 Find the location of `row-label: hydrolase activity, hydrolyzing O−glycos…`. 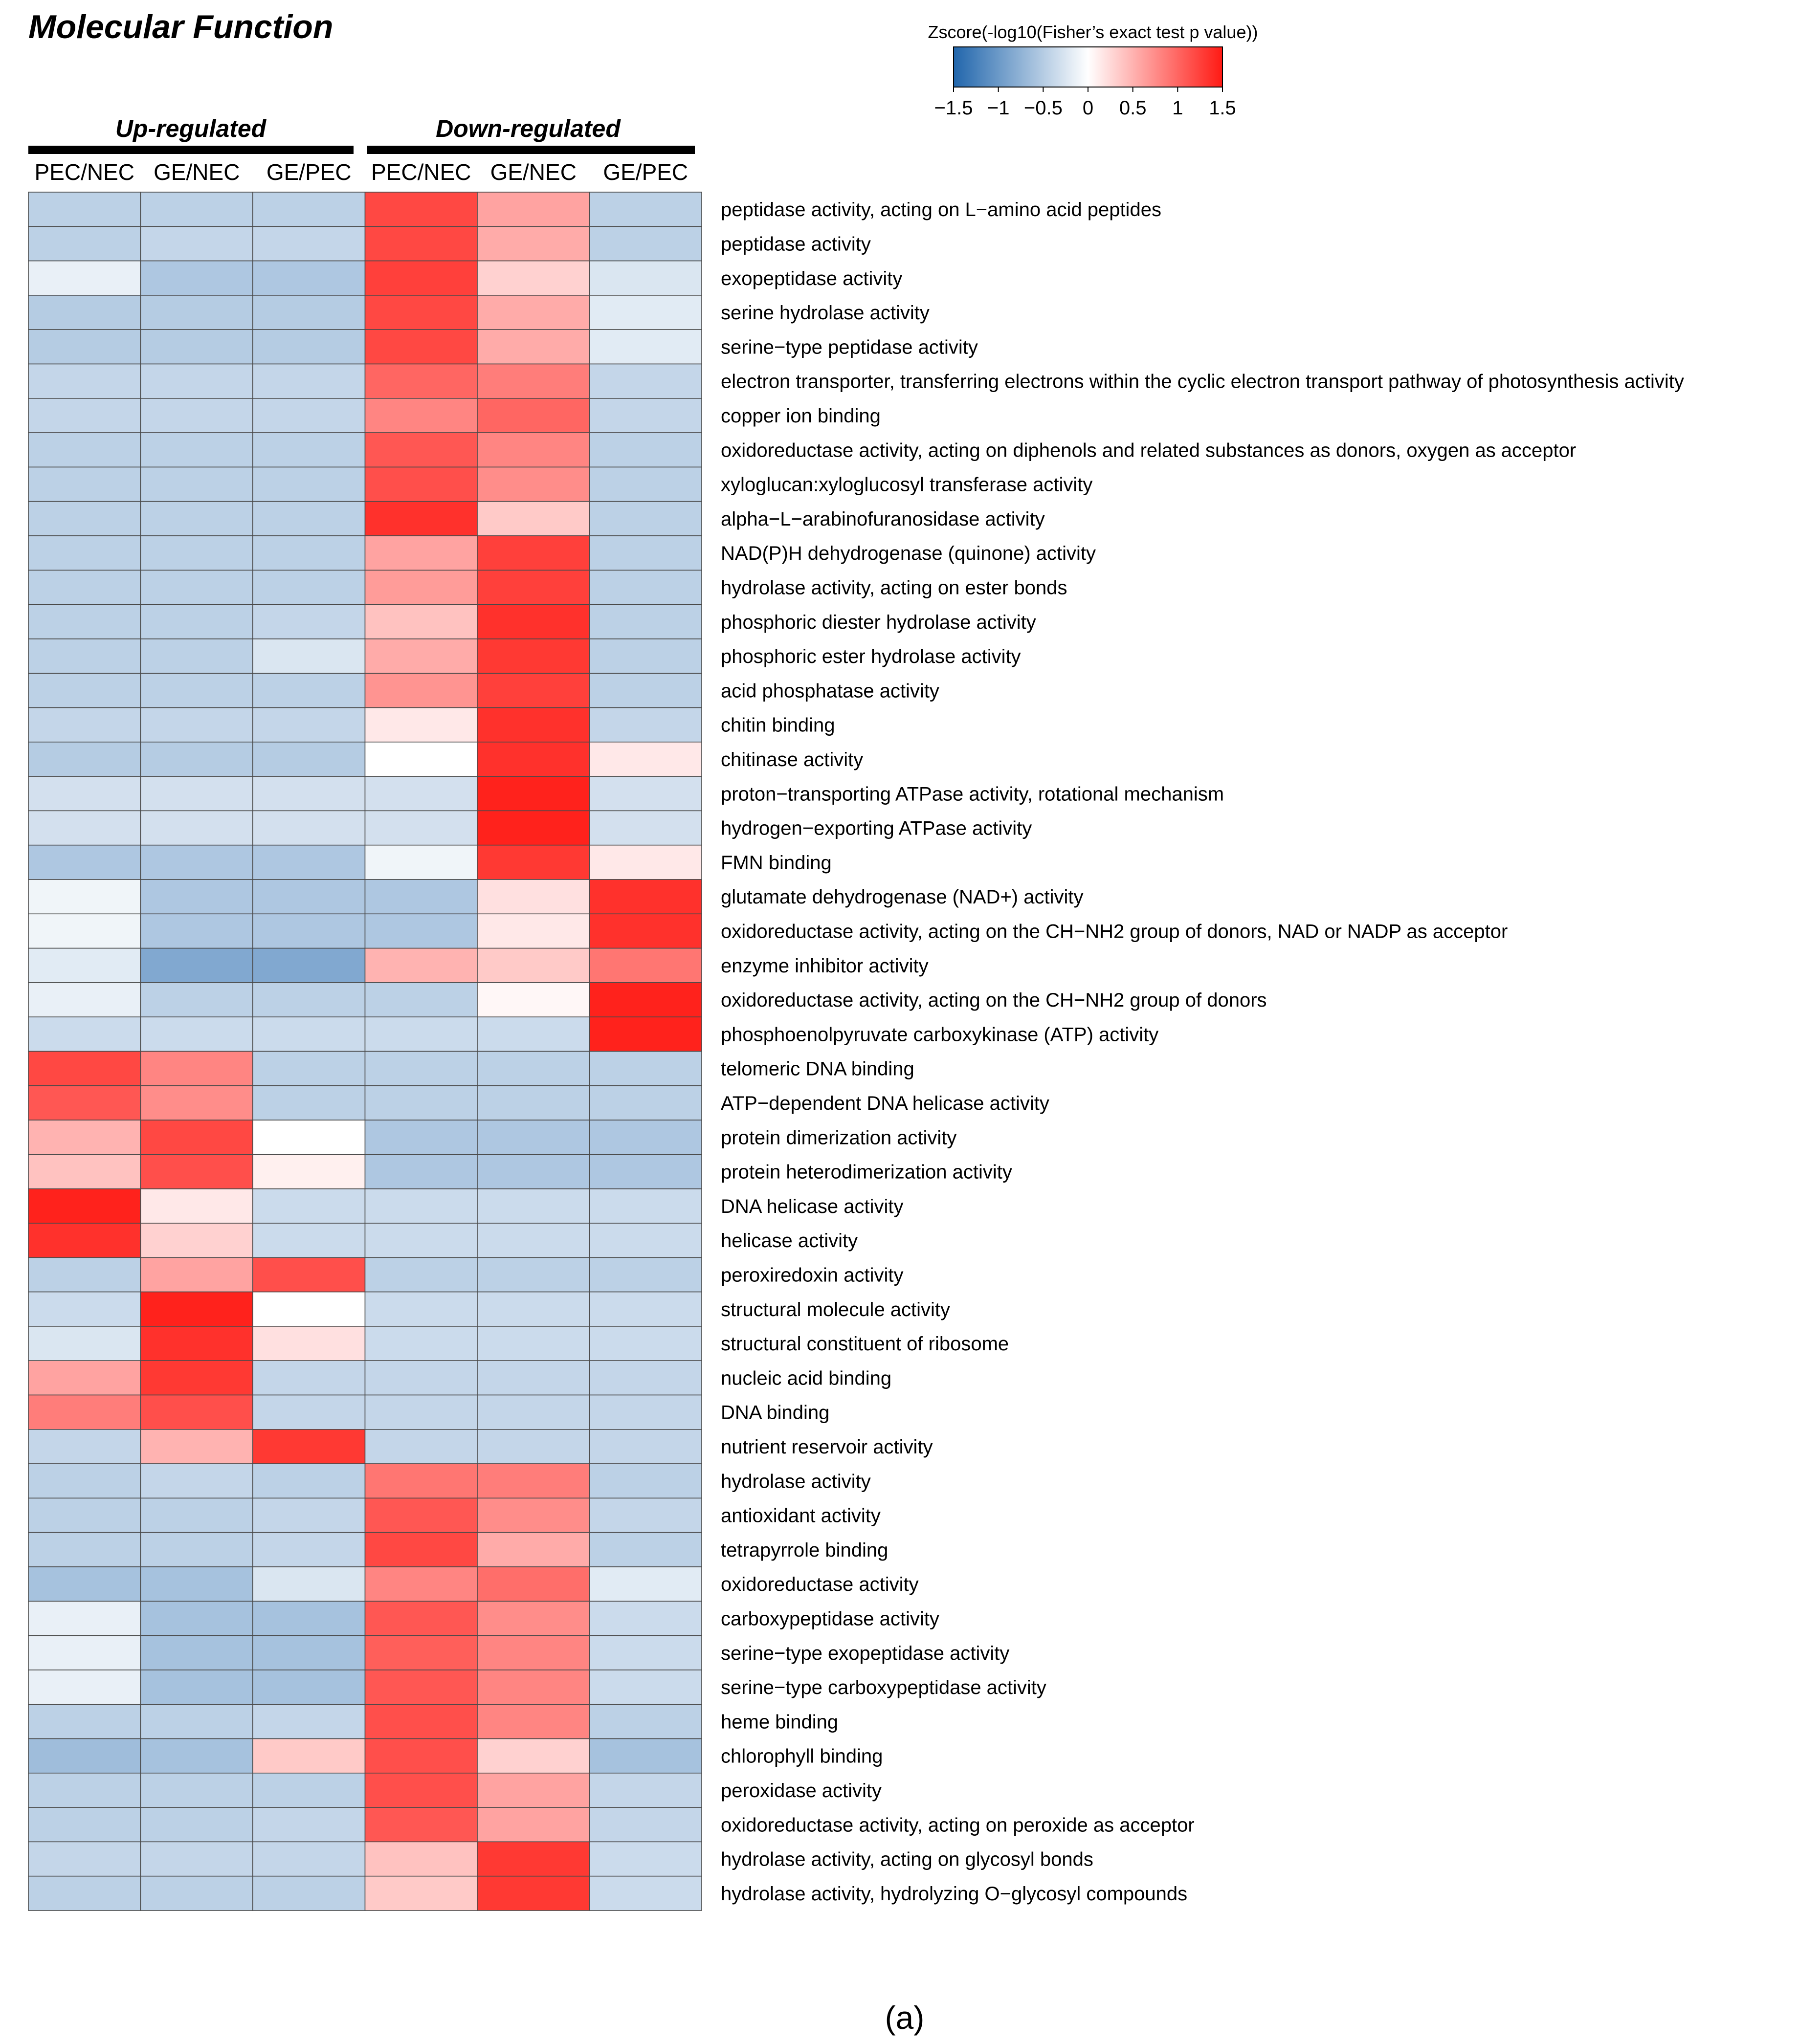

row-label: hydrolase activity, hydrolyzing O−glycos… is located at coordinates (954, 1894).